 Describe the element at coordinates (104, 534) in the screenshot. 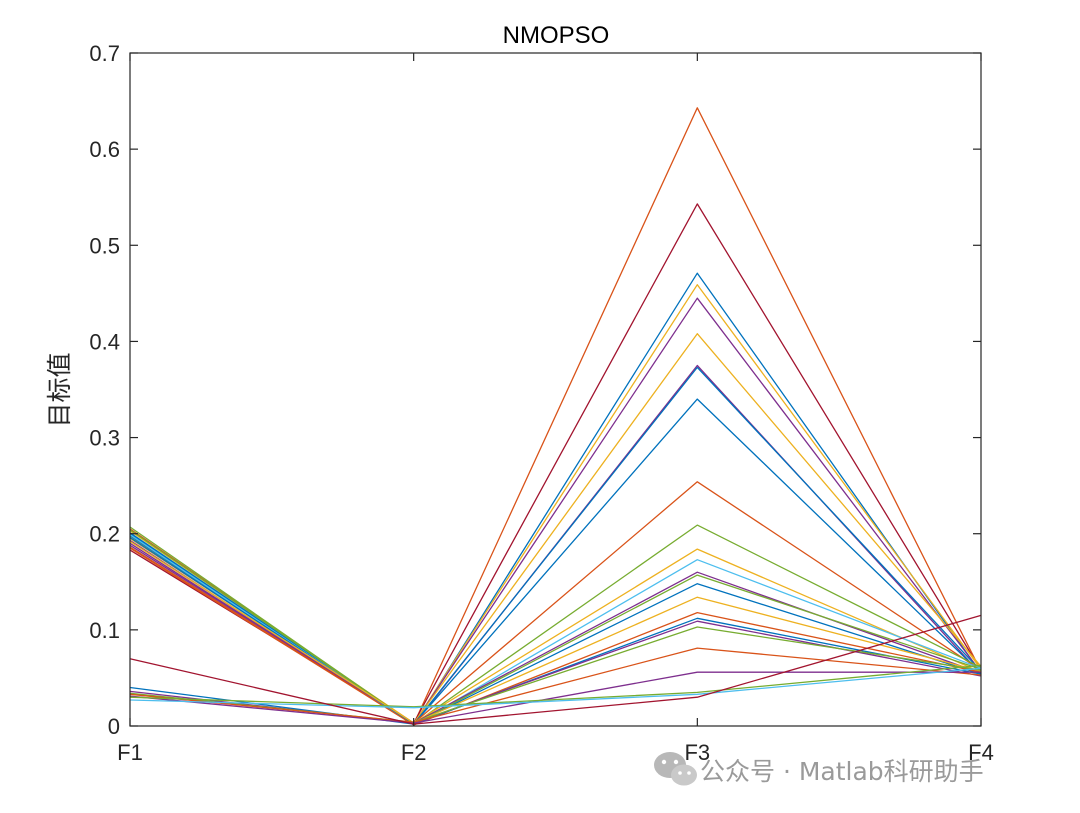

I see `y-tick-label-2: 0.2` at that location.